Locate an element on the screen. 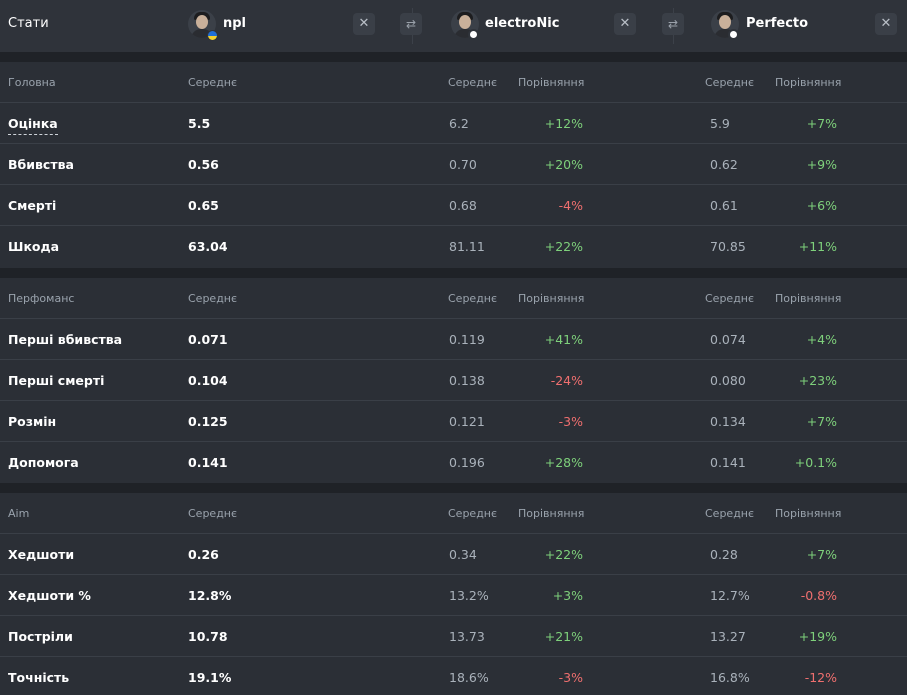 The height and width of the screenshot is (695, 907). section-title: Перфоманс is located at coordinates (41, 298).